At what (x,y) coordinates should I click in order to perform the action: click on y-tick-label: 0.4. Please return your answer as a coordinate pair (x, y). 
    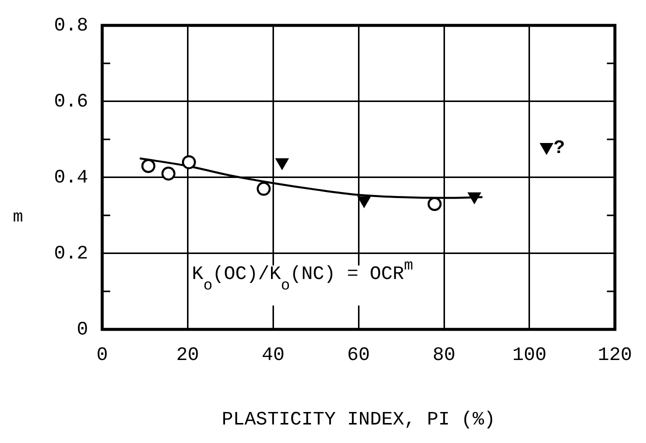
    Looking at the image, I should click on (71, 177).